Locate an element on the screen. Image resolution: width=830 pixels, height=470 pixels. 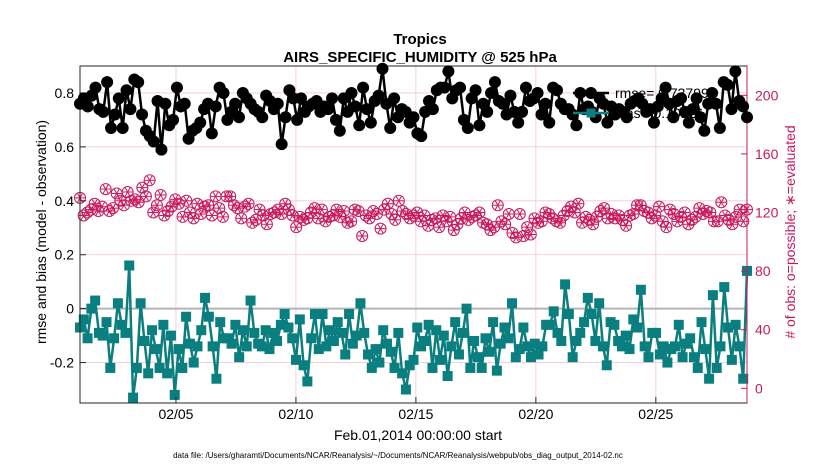
y-axis-right-label: # of obs: o=possible; ∗=evaluated is located at coordinates (790, 231).